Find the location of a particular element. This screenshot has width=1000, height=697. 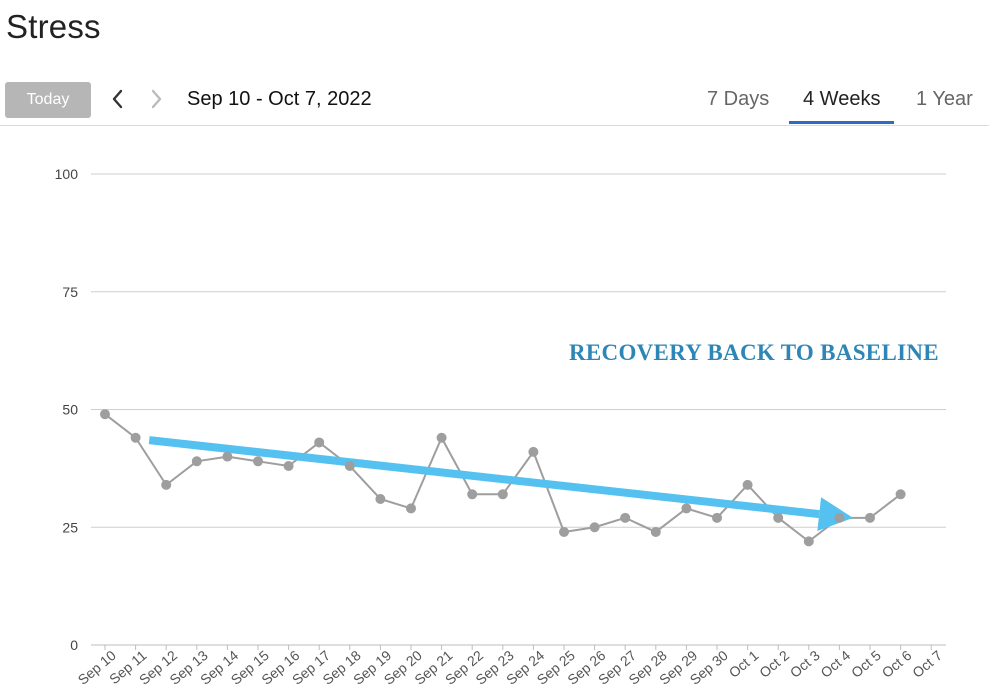

x-tick-label: Oct 5 is located at coordinates (866, 664).